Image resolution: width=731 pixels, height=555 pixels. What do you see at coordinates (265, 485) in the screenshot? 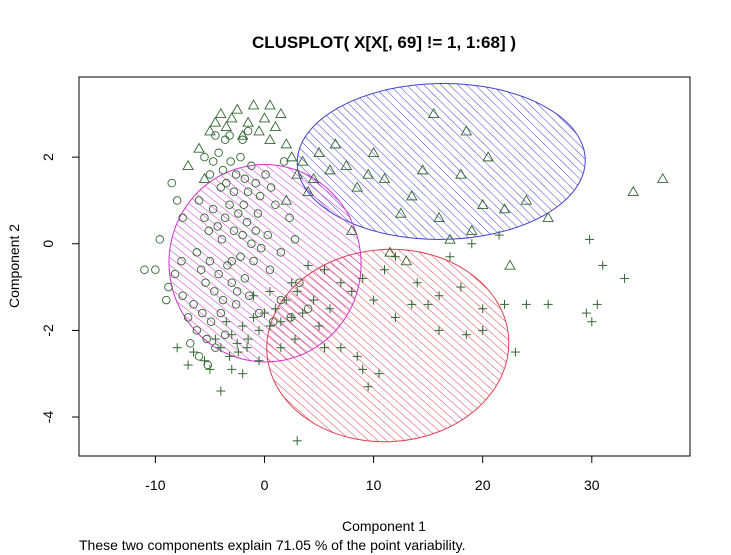
I see `x-tick-label: 0` at bounding box center [265, 485].